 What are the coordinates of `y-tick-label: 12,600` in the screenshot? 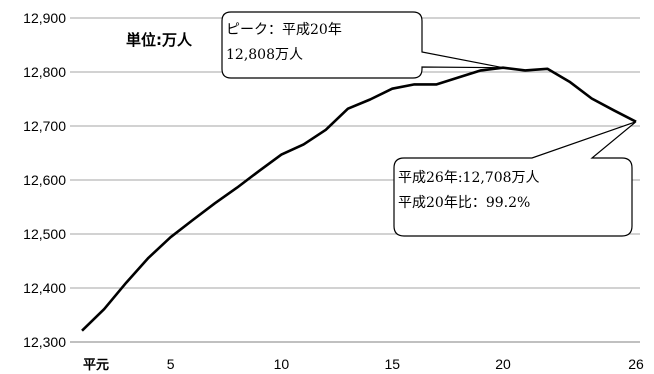 It's located at (44, 180).